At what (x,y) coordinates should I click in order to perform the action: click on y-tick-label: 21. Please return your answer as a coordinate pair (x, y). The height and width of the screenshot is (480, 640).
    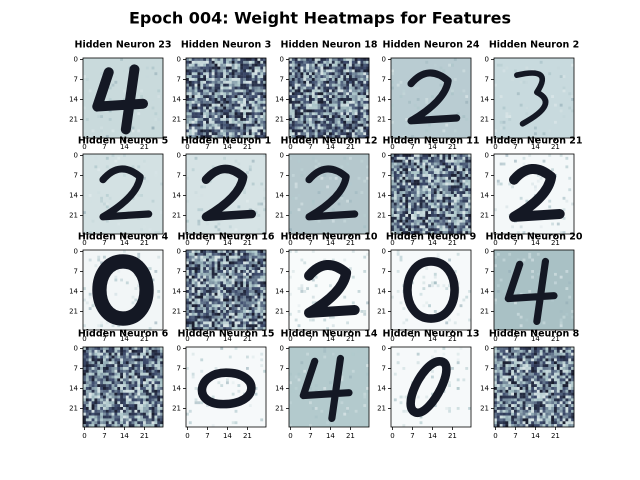
    Looking at the image, I should click on (381, 119).